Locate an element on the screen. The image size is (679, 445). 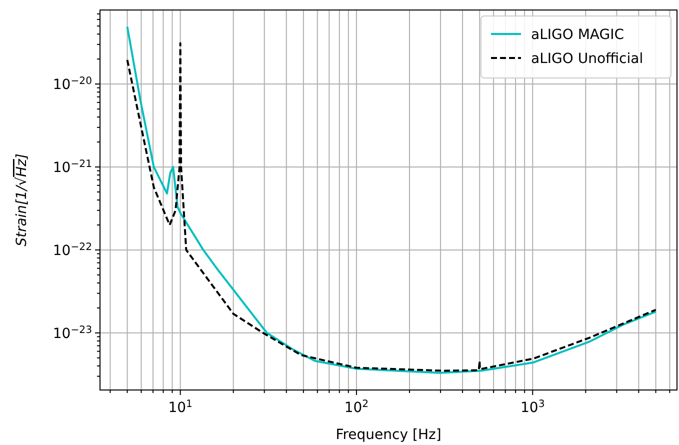
y-tick-label: 10$^{−20}$ is located at coordinates (72, 85).